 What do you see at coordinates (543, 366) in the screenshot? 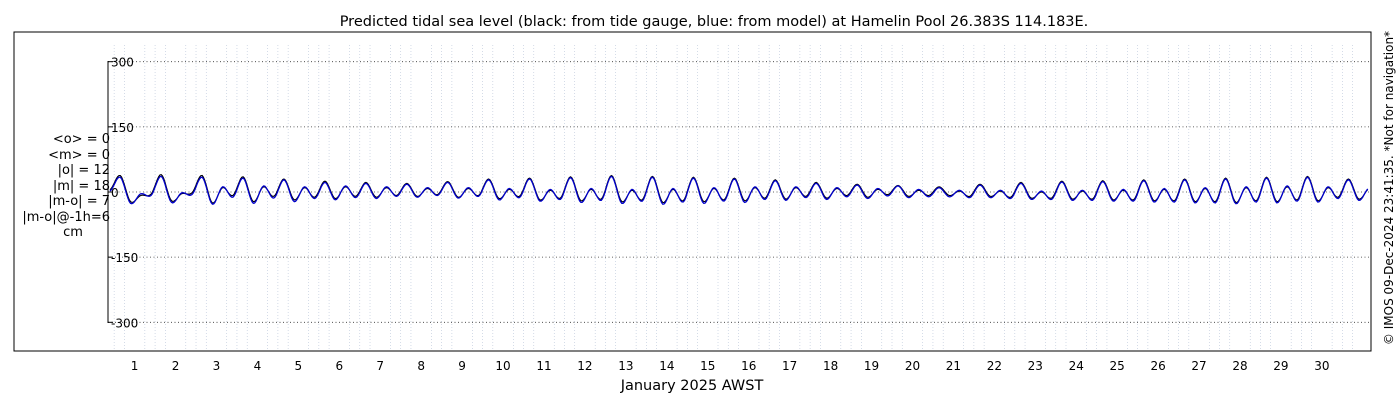
I see `x-tick-label: 11` at bounding box center [543, 366].